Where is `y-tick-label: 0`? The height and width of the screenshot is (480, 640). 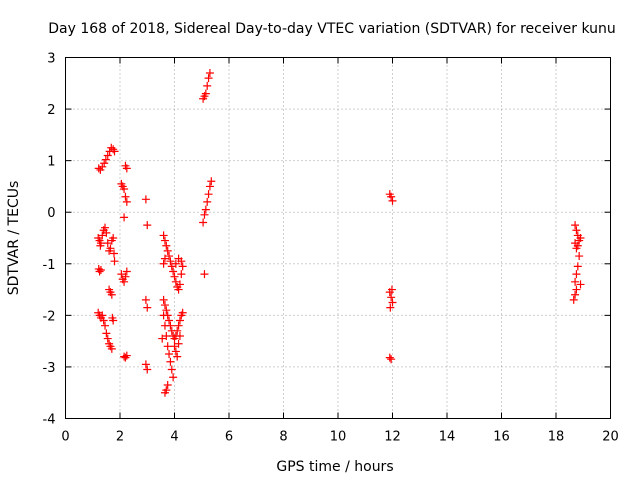
y-tick-label: 0 is located at coordinates (51, 213).